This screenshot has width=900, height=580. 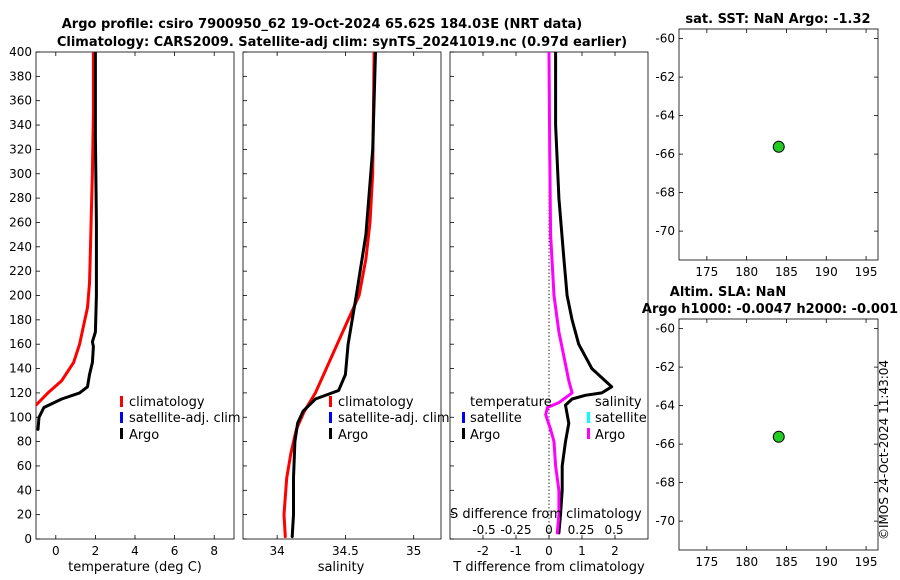 I want to click on y-tick-label: 320, so click(x=20, y=149).